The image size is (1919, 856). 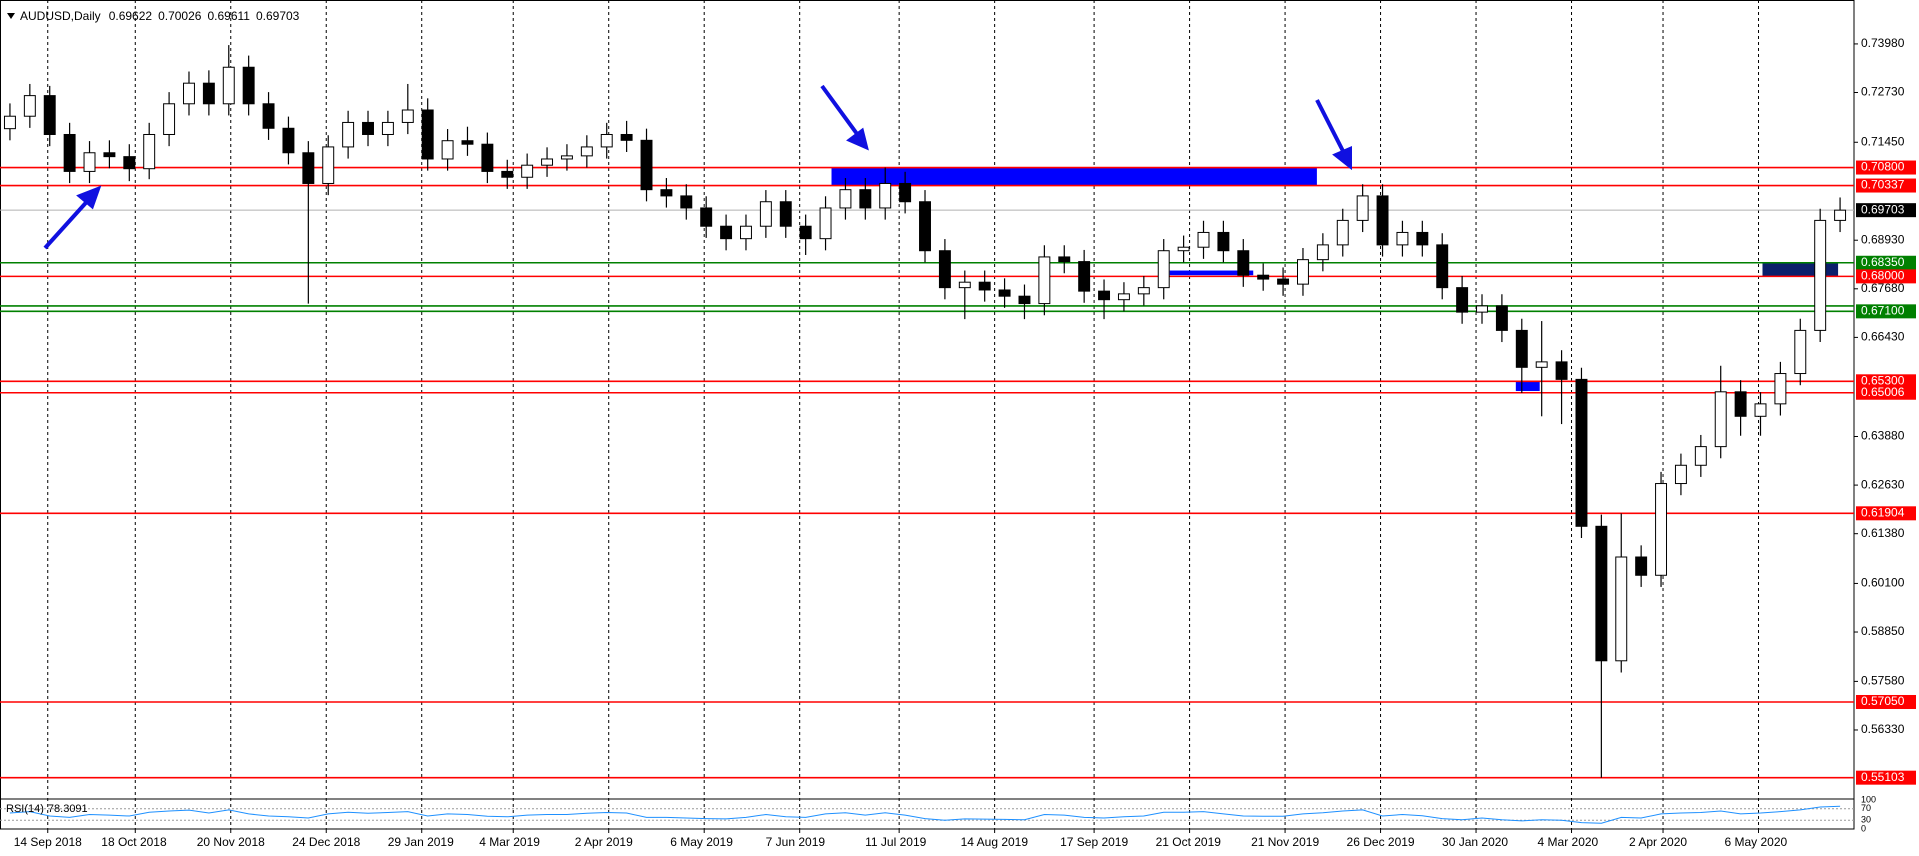 What do you see at coordinates (1883, 311) in the screenshot?
I see `level-label: 0.67100` at bounding box center [1883, 311].